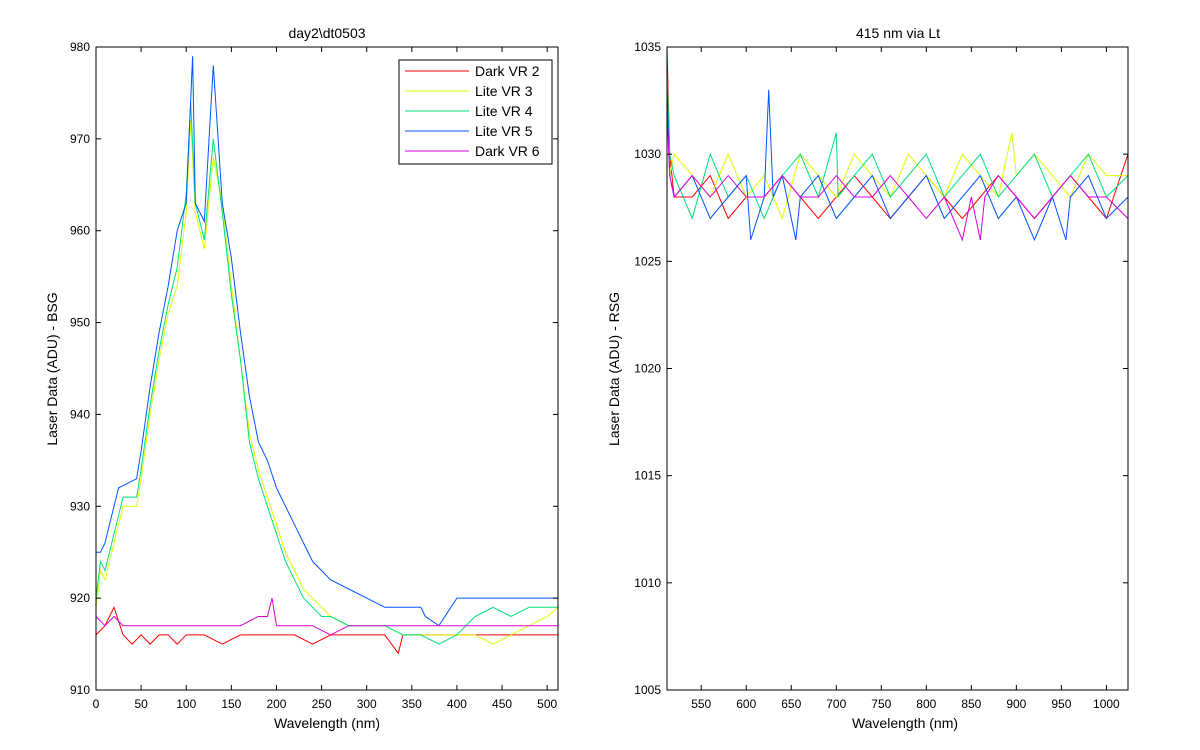 This screenshot has width=1200, height=750. What do you see at coordinates (327, 723) in the screenshot?
I see `left-x-axis-label: Wavelength (nm)` at bounding box center [327, 723].